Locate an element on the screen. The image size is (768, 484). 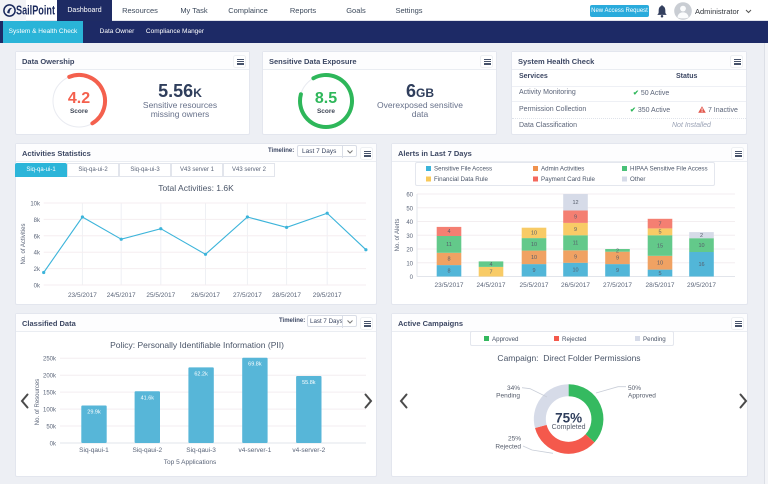
svg-text: Sensitive File Access is located at coordinates (463, 169).